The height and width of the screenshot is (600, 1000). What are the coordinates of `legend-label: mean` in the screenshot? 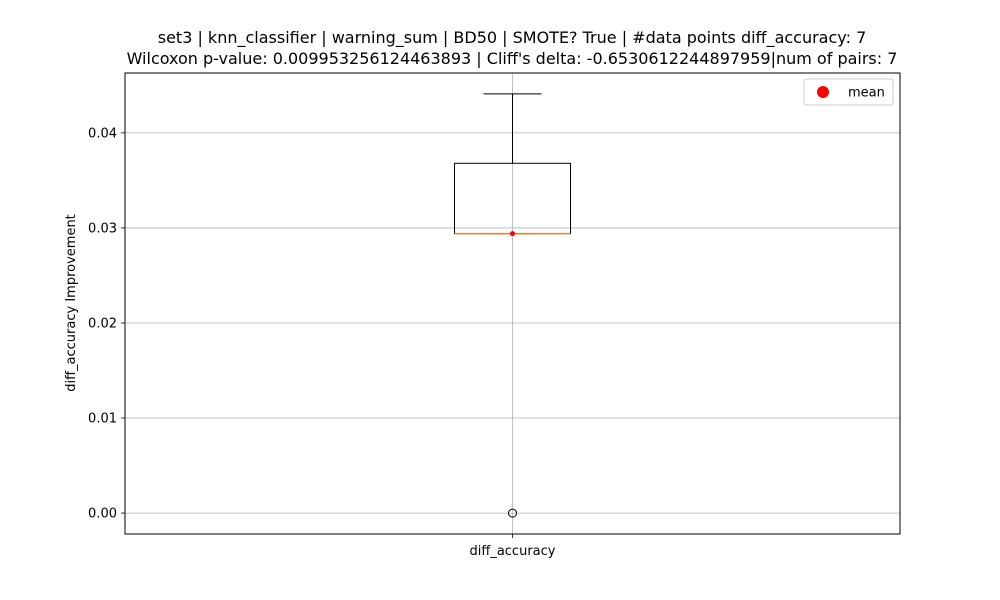 It's located at (866, 93).